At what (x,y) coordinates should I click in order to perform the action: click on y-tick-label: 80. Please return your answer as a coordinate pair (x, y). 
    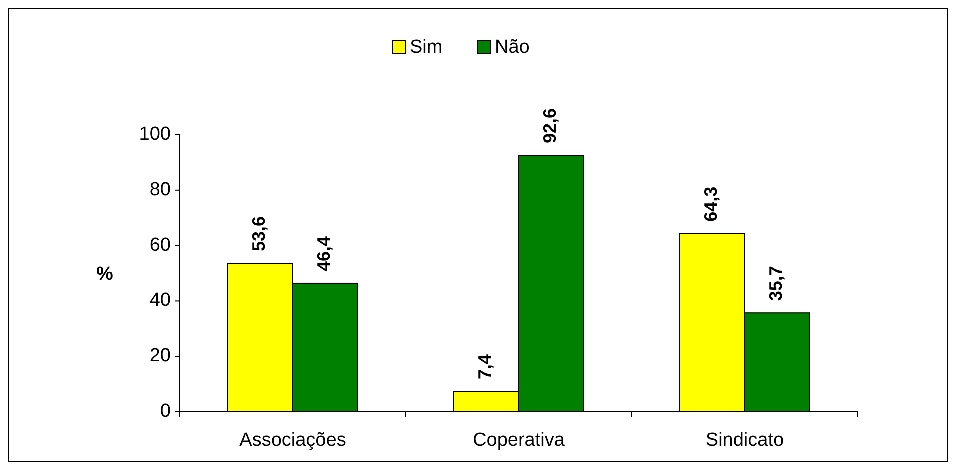
    Looking at the image, I should click on (160, 189).